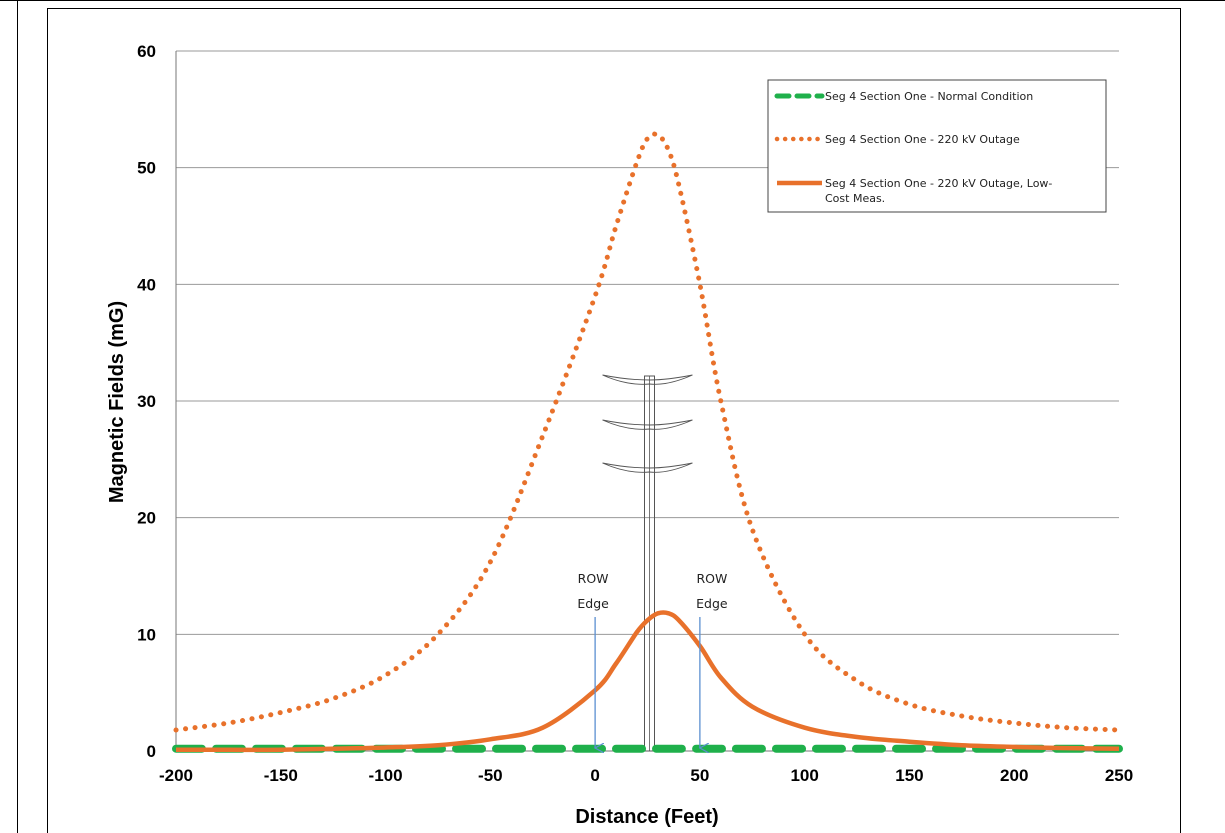 The height and width of the screenshot is (833, 1225). Describe the element at coordinates (1119, 775) in the screenshot. I see `x-tick-label: 250` at that location.